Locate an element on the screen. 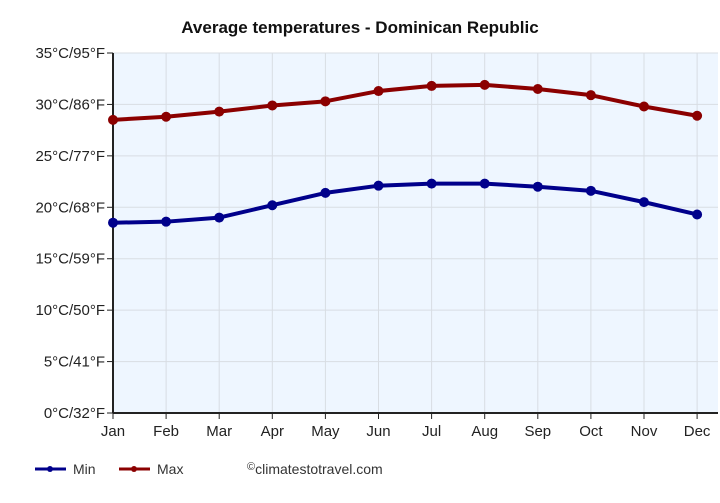 The image size is (720, 503). y-tick-label: 30°C/86°F is located at coordinates (70, 104).